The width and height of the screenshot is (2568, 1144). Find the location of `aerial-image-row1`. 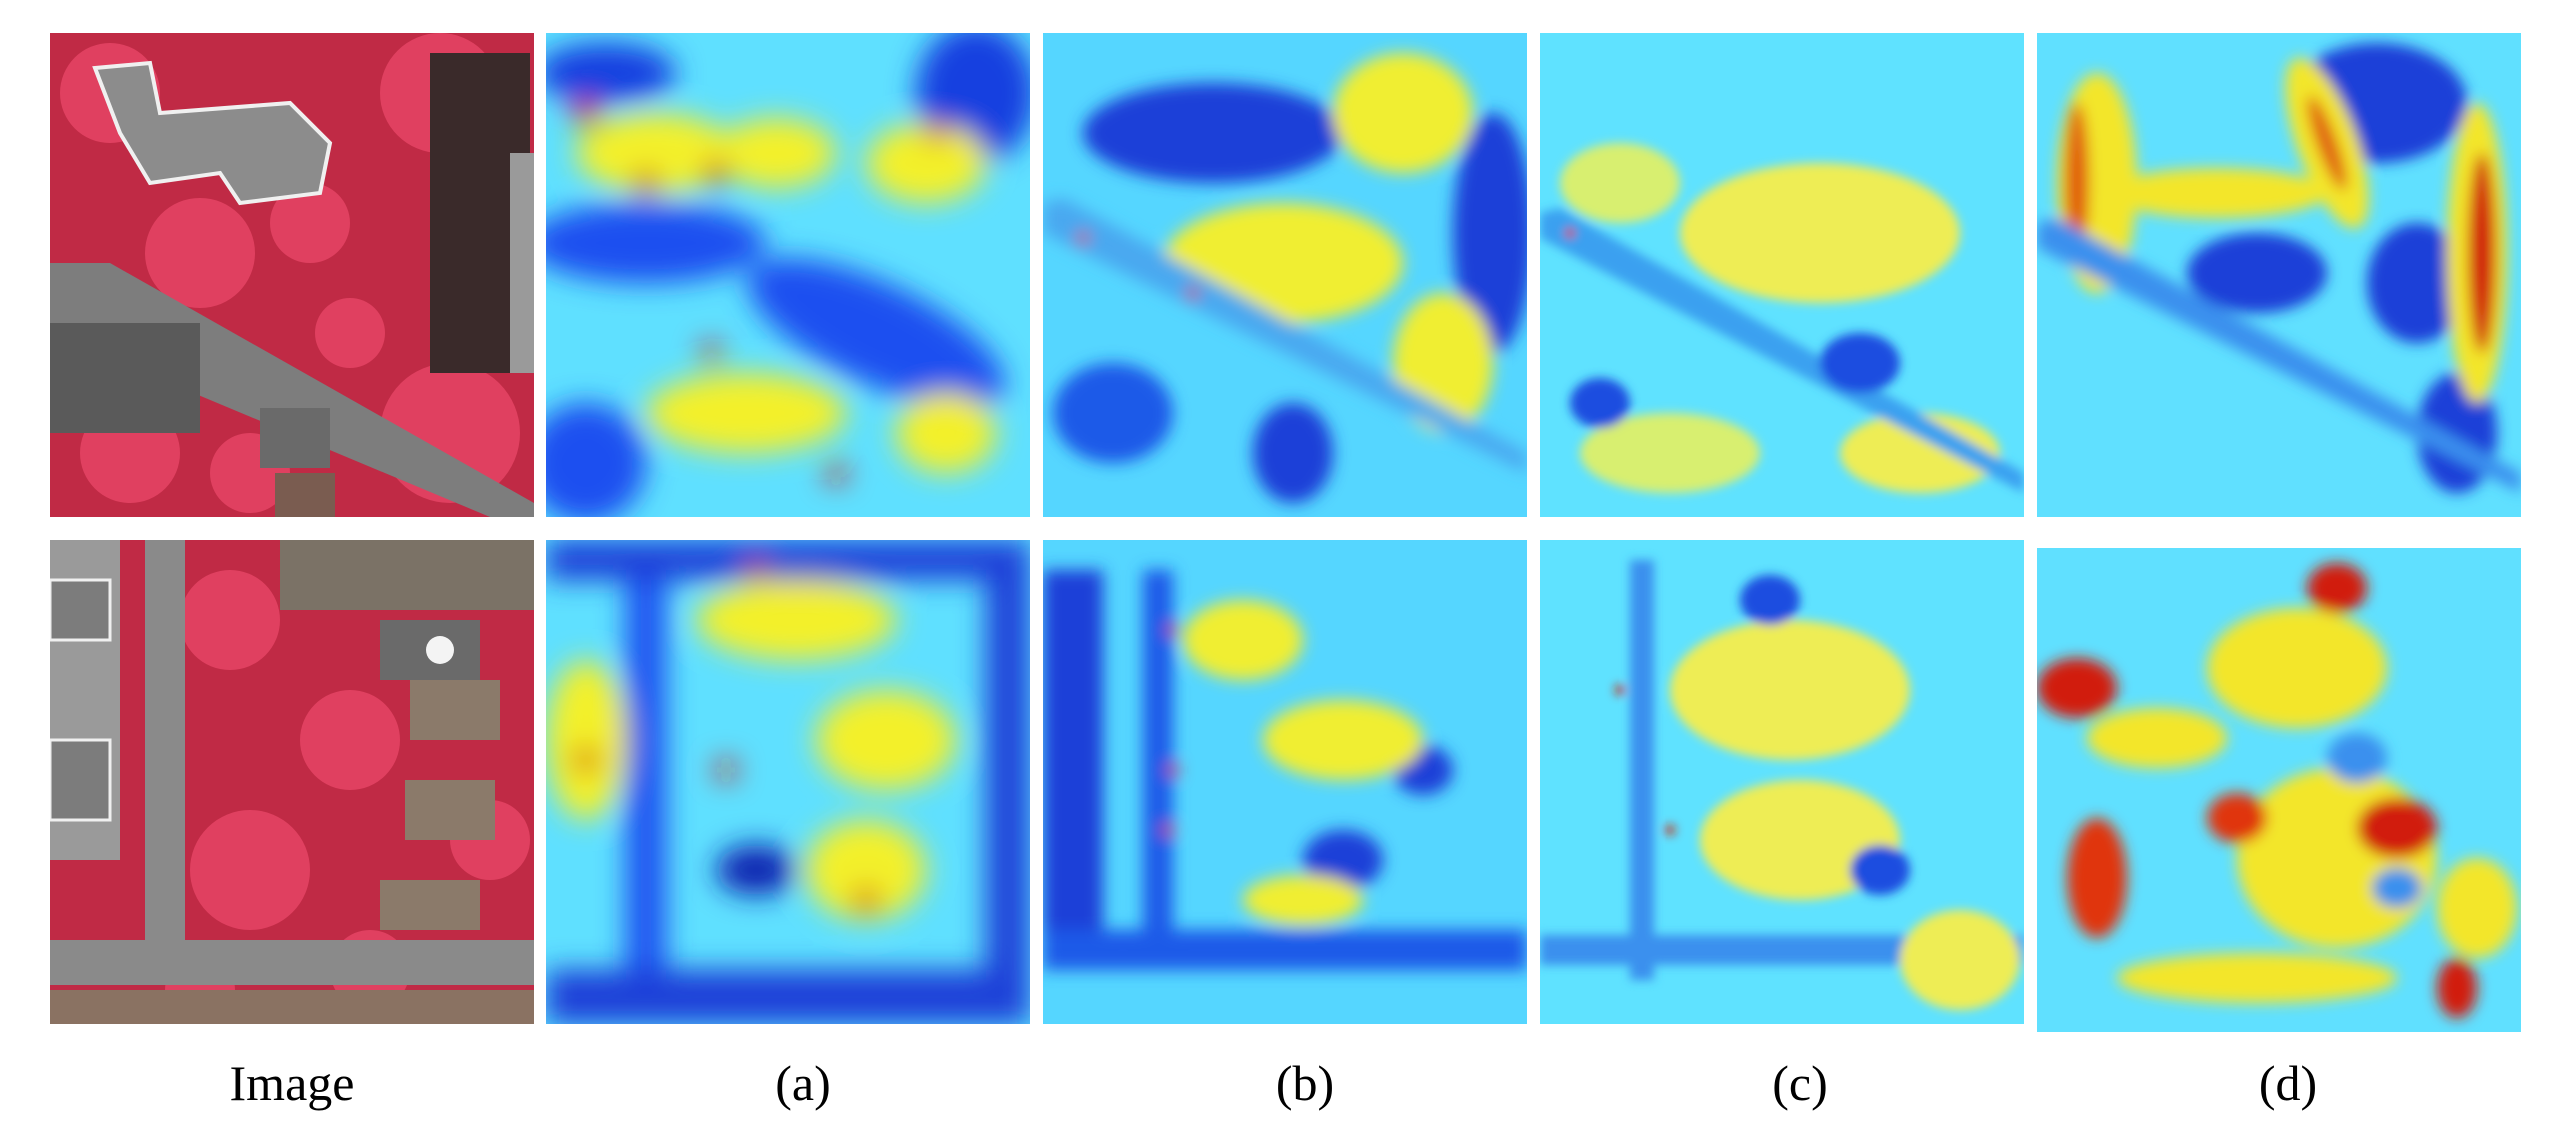

aerial-image-row1 is located at coordinates (292, 275).